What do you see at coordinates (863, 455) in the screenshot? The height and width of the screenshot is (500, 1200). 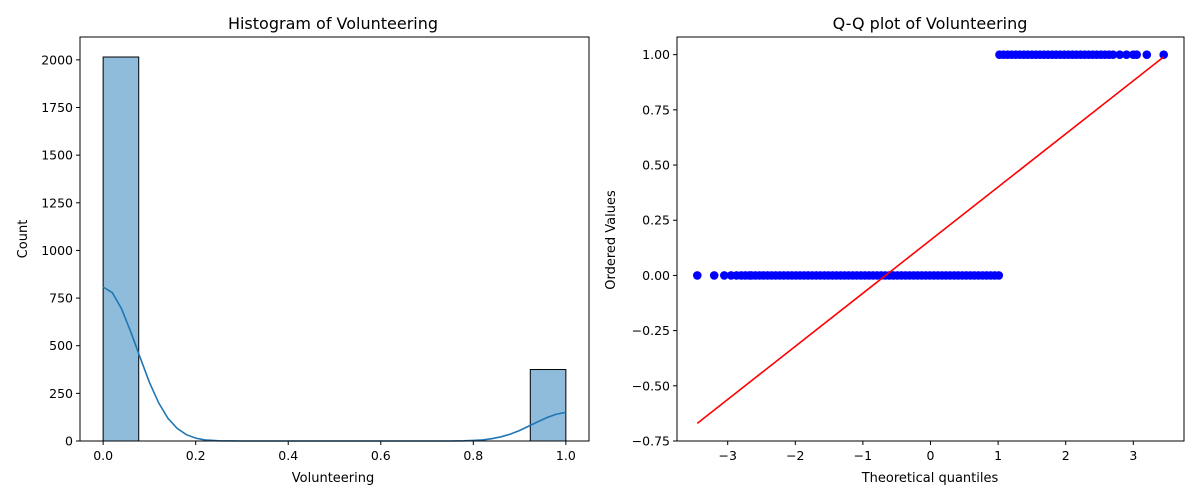 I see `qq-x-tick-label: −1` at bounding box center [863, 455].